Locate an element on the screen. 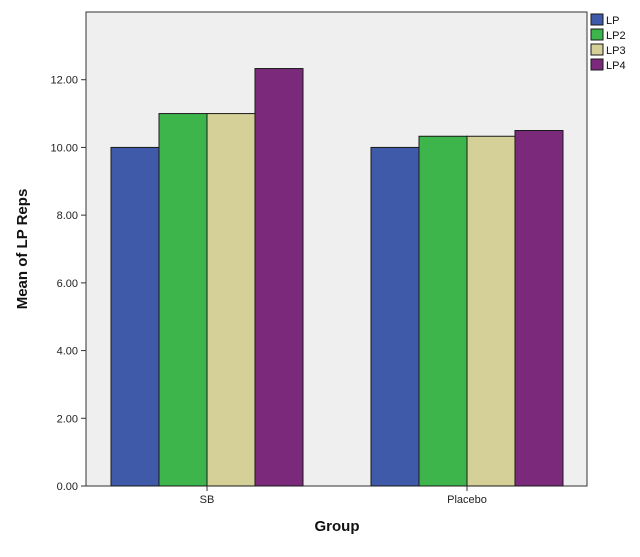 This screenshot has width=640, height=557. y-tick-label: 6.00 is located at coordinates (67, 284).